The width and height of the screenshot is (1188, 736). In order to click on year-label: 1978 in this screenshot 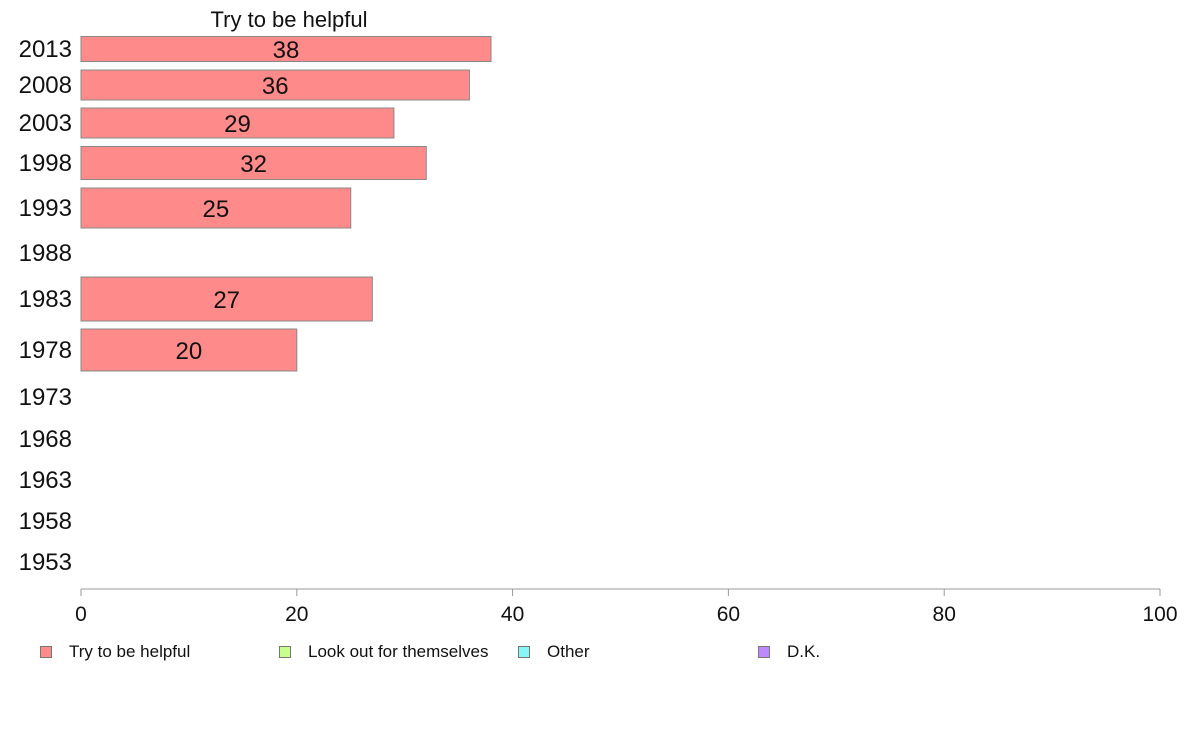, I will do `click(45, 350)`.